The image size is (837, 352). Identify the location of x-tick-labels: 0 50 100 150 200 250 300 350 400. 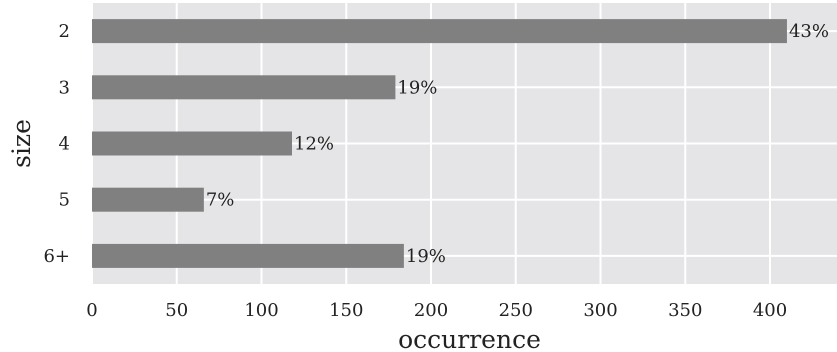
(436, 310).